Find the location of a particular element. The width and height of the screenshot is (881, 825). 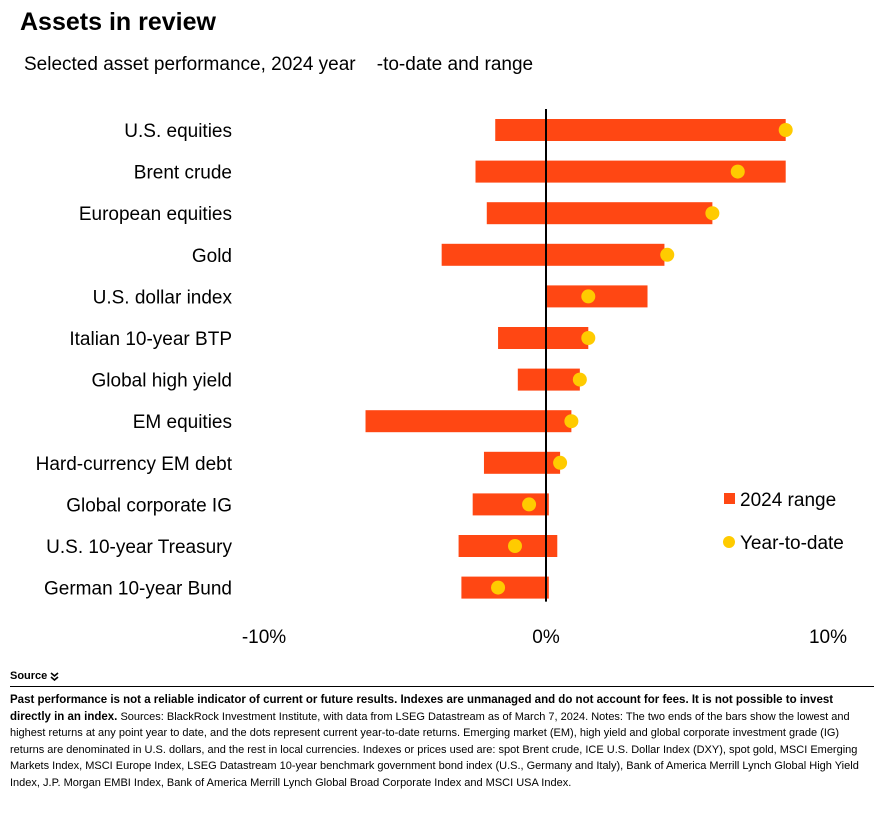

category-label: Italian 10-year BTP is located at coordinates (150, 339).